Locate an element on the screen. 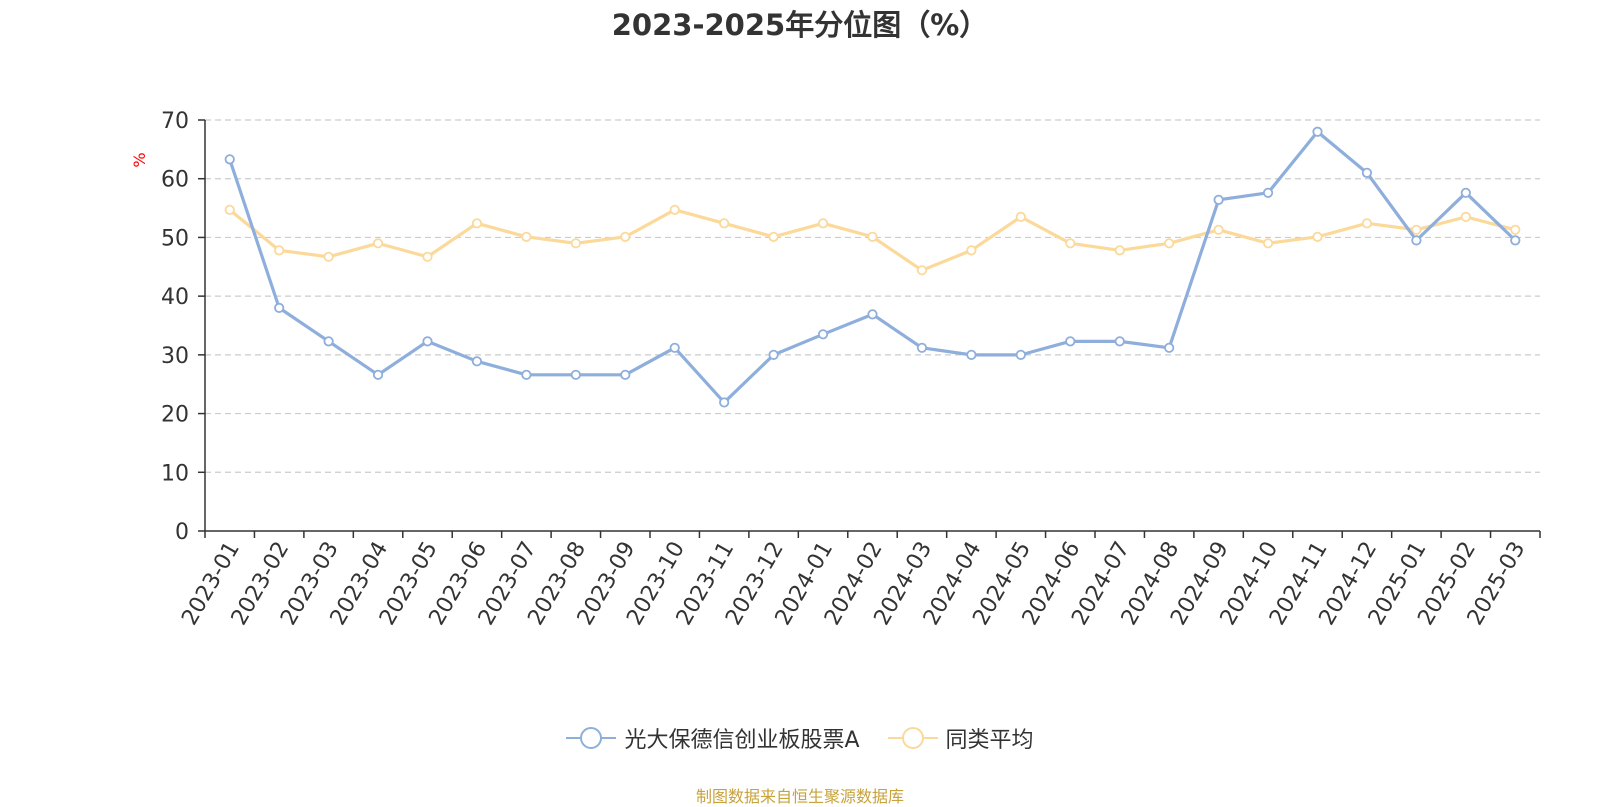  y-tick-label: 60 is located at coordinates (175, 180).